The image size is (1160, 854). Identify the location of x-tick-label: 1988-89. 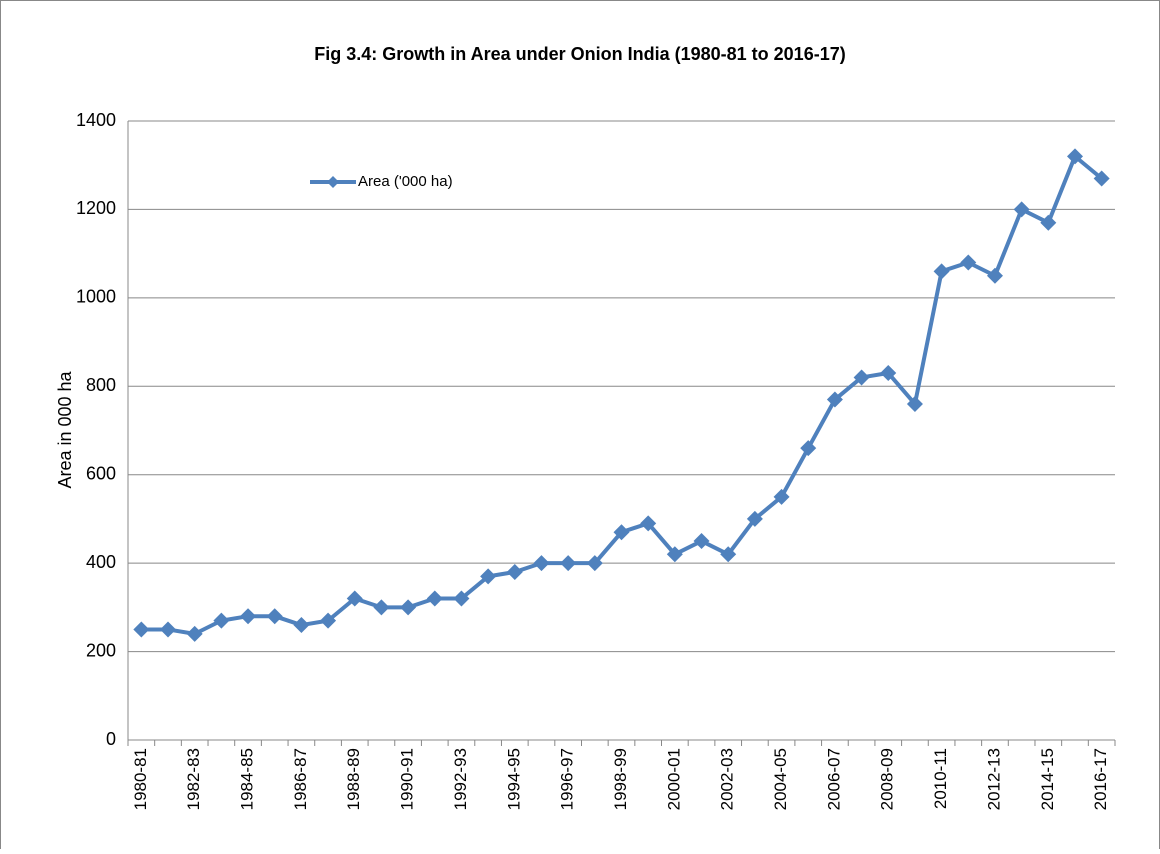
(353, 779).